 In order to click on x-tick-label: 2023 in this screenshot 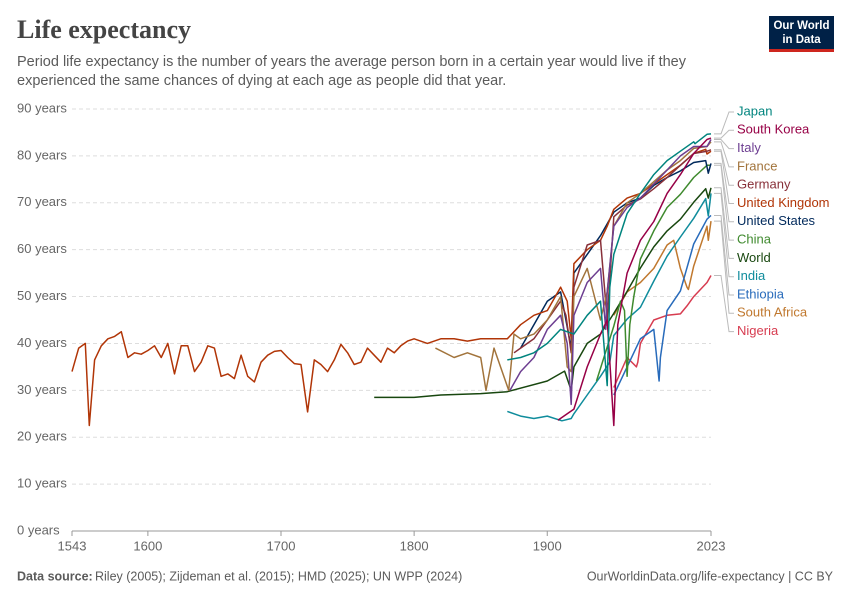, I will do `click(711, 545)`.